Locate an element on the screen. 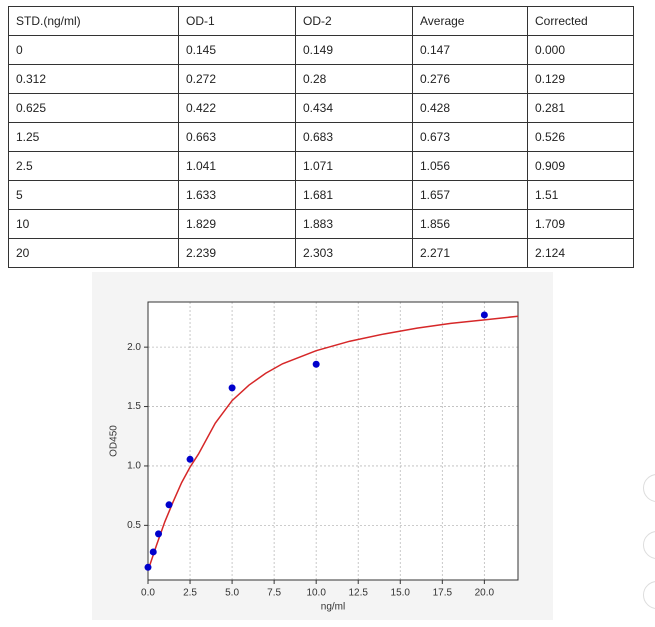 This screenshot has height=627, width=655. table-cell: 1.657 is located at coordinates (470, 195).